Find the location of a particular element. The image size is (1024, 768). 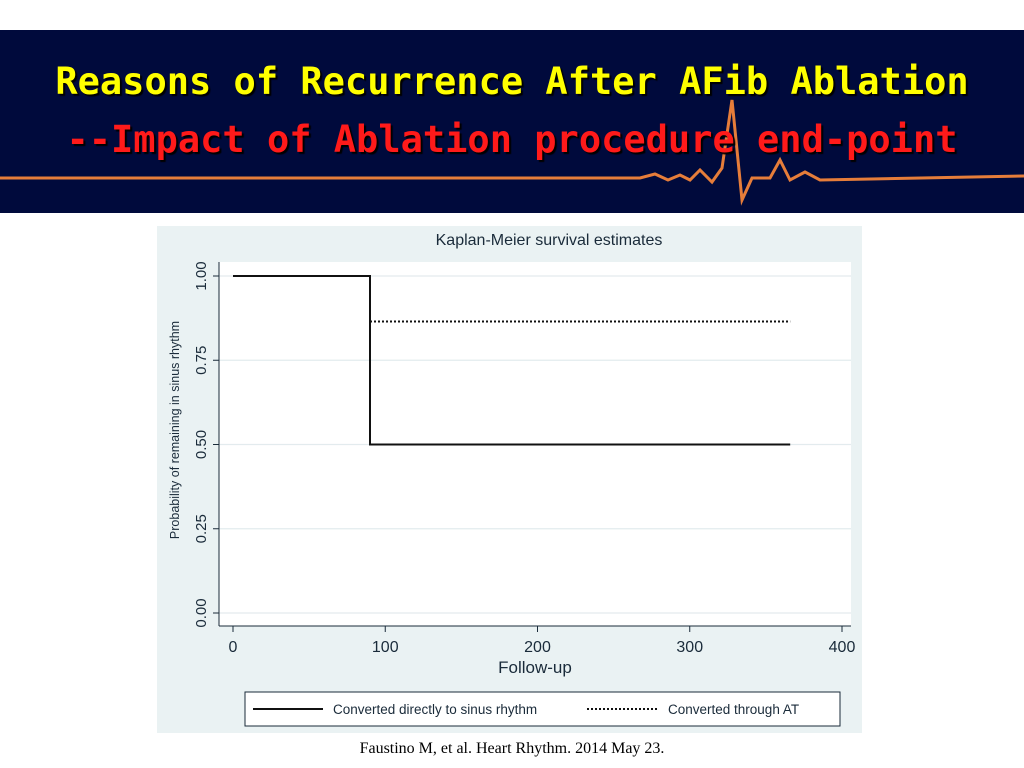

y-tick-label: 0.25 is located at coordinates (201, 528).